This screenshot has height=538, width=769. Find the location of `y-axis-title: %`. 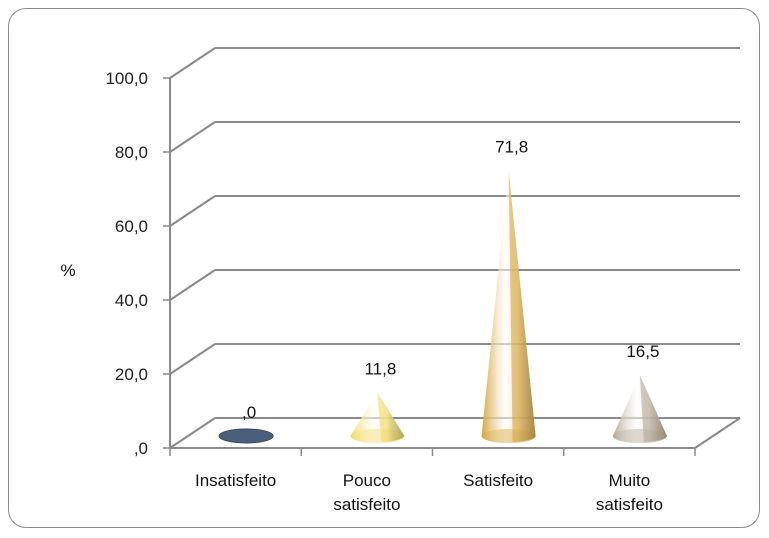

y-axis-title: % is located at coordinates (67, 270).